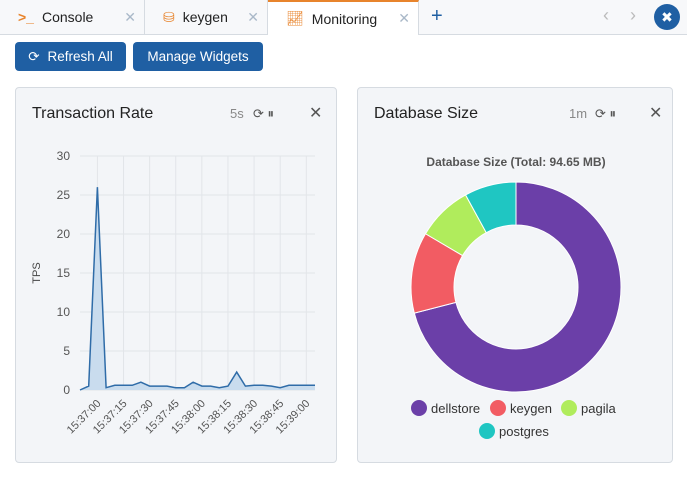 This screenshot has height=480, width=687. I want to click on y-tick-label: 25, so click(64, 195).